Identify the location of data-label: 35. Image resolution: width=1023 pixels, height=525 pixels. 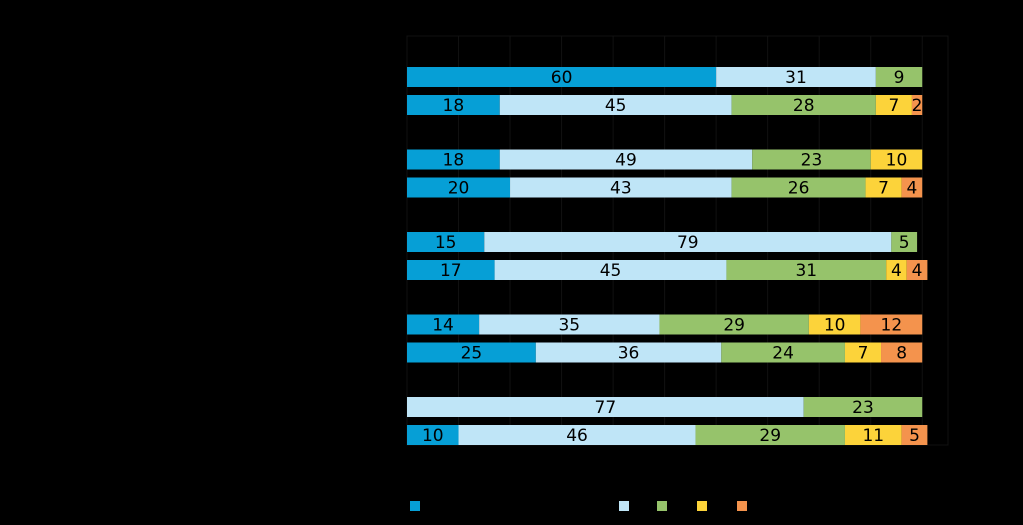
(569, 326).